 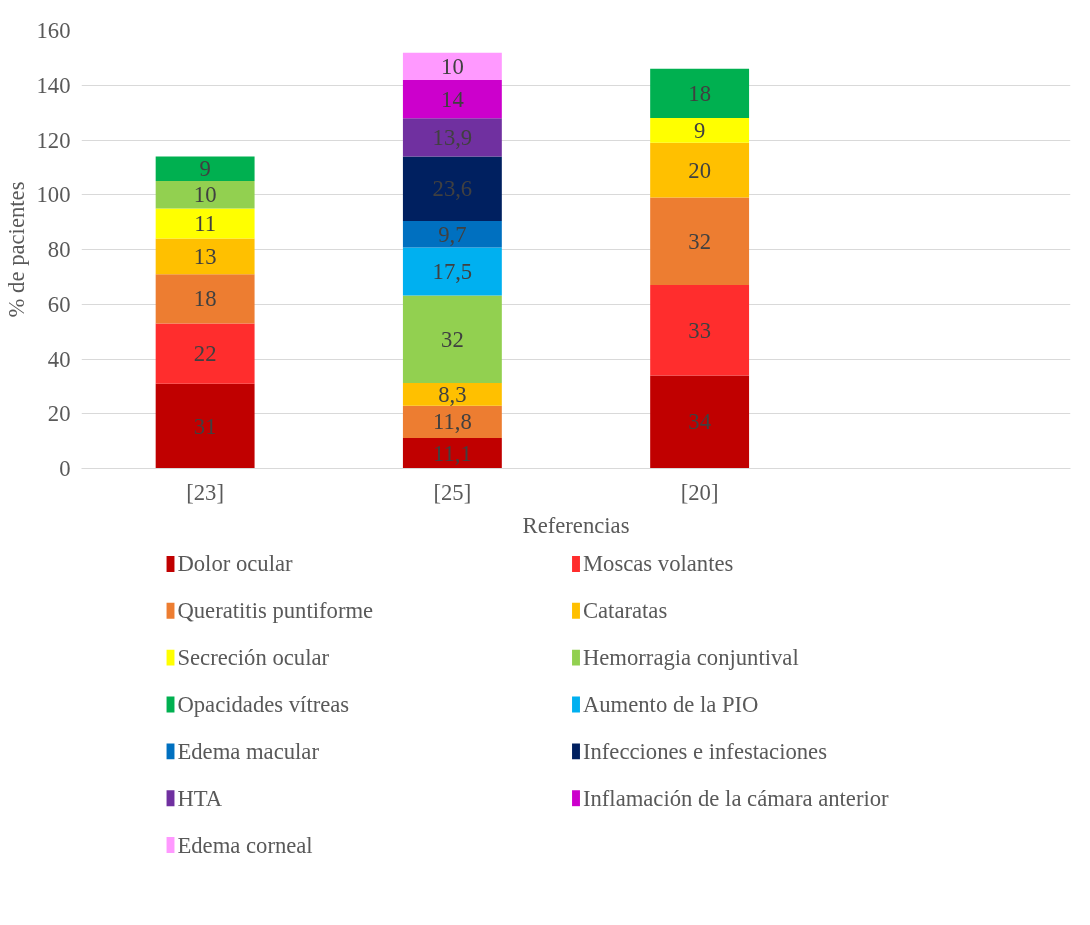 I want to click on y-tick-label: 60, so click(x=59, y=304).